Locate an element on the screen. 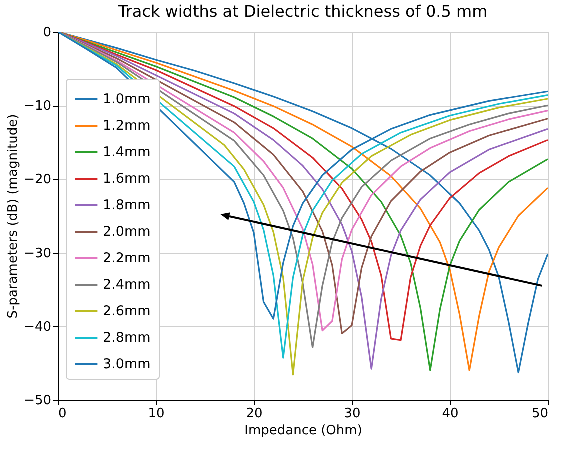 The image size is (577, 457). x-tick-label: 40 is located at coordinates (450, 414).